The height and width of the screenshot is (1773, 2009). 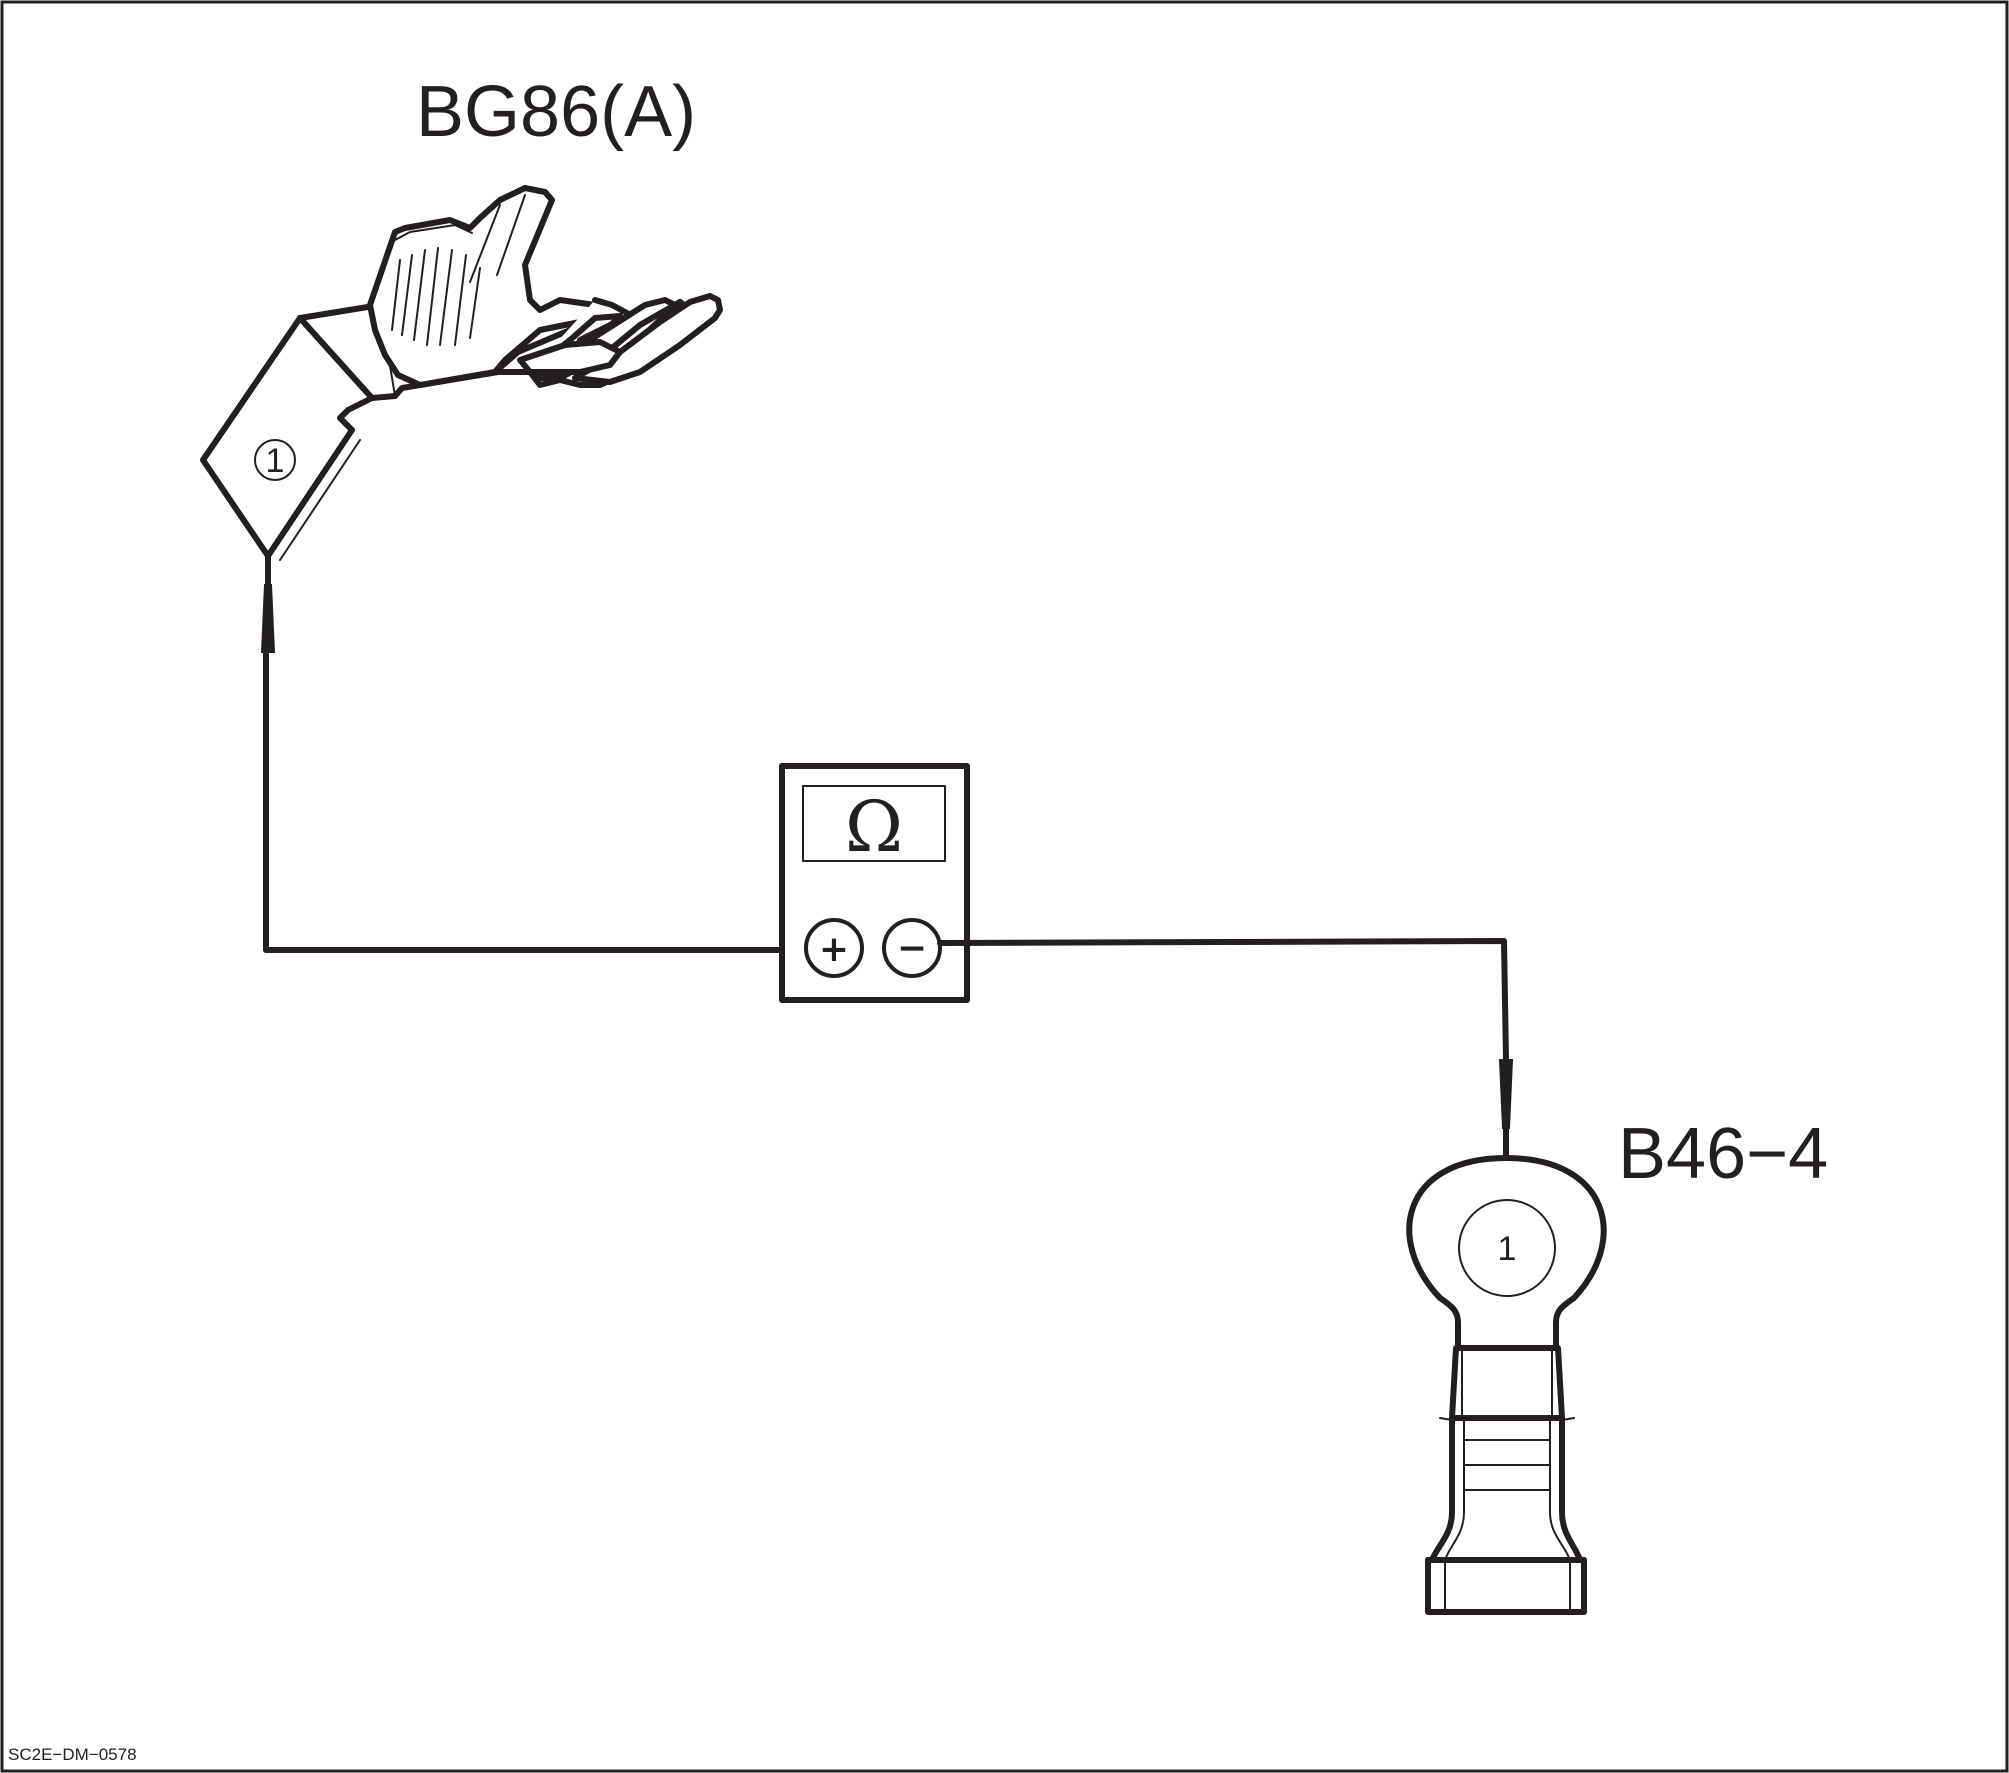 I want to click on probe-positive, so click(x=548, y=753).